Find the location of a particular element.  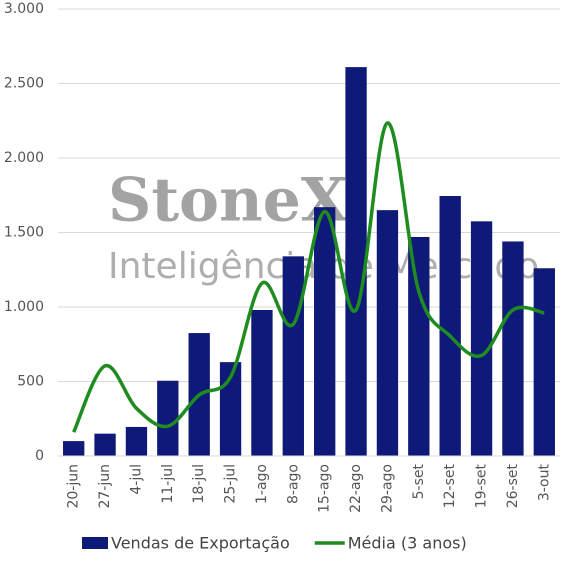

x-tick-label: 27-jun is located at coordinates (105, 486).